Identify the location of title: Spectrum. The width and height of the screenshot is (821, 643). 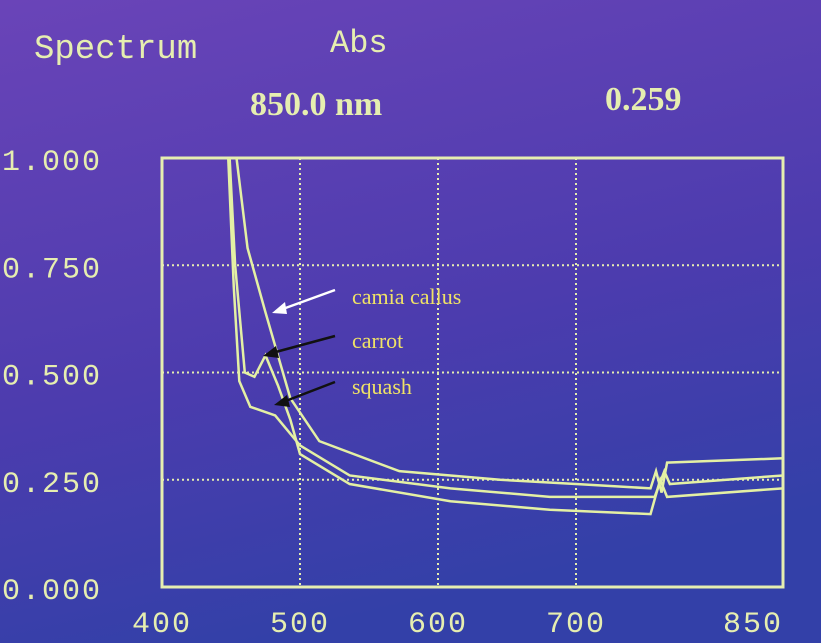
(115, 50).